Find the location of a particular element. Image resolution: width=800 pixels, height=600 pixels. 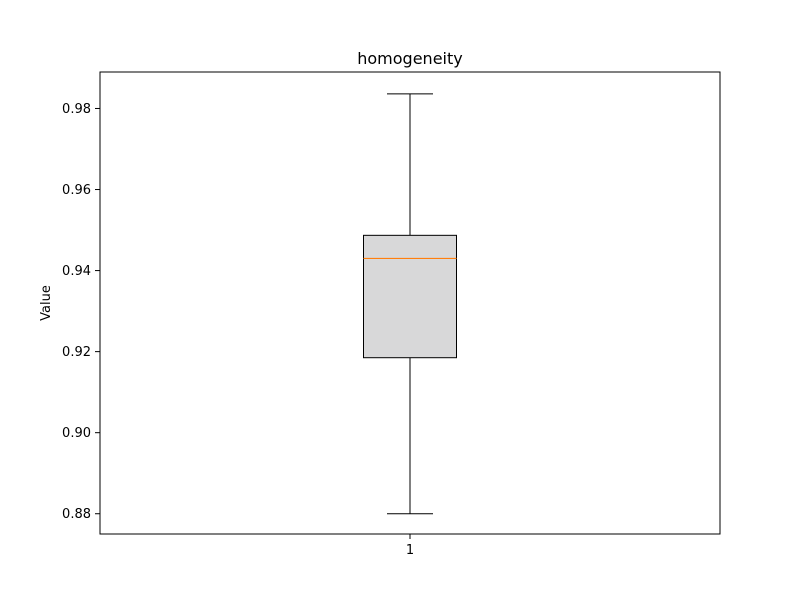

y-axis-label: Value is located at coordinates (46, 303).